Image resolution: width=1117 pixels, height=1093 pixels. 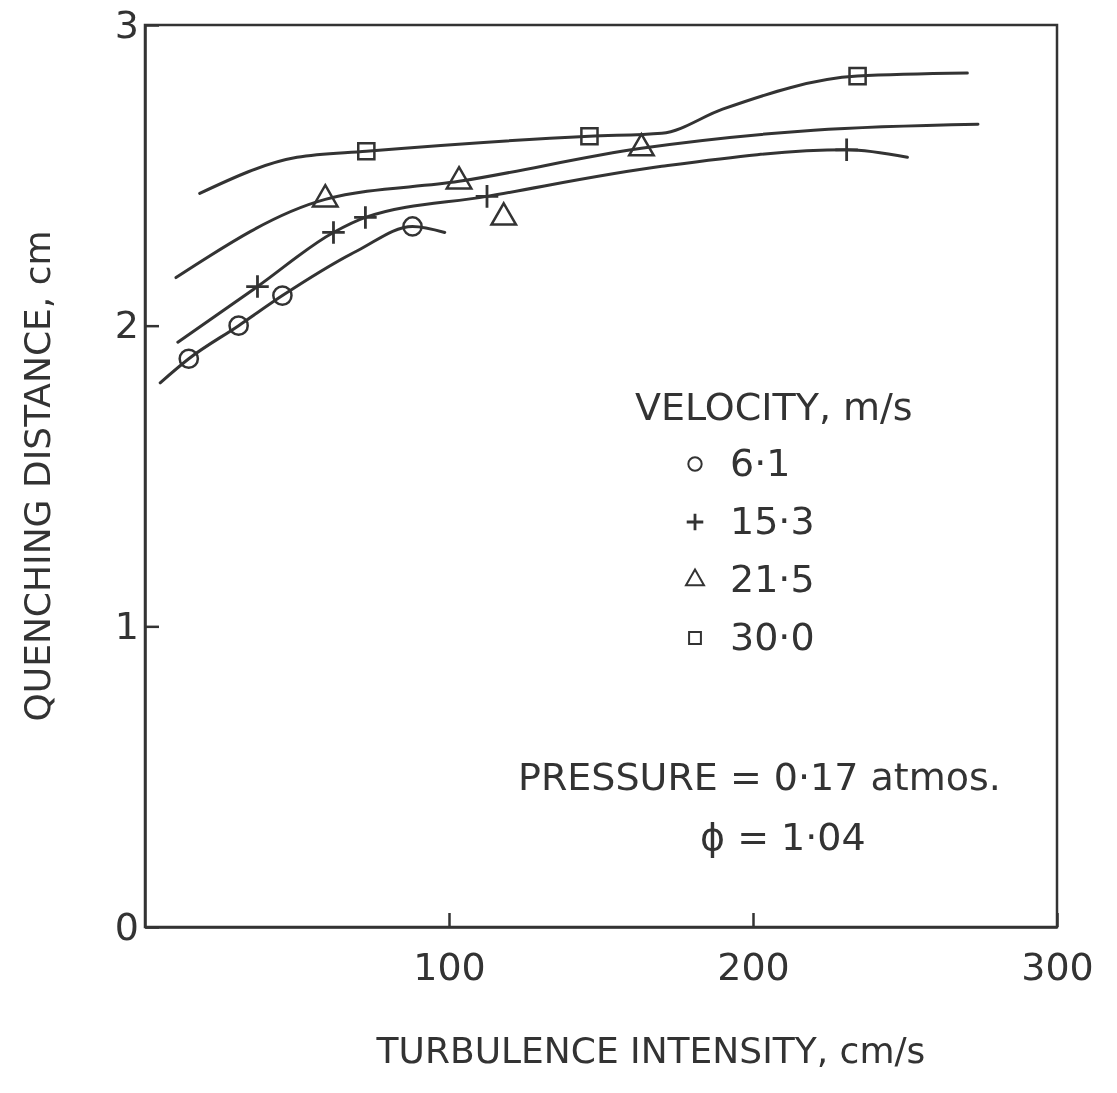 What do you see at coordinates (772, 637) in the screenshot?
I see `legend-label: 30·0` at bounding box center [772, 637].